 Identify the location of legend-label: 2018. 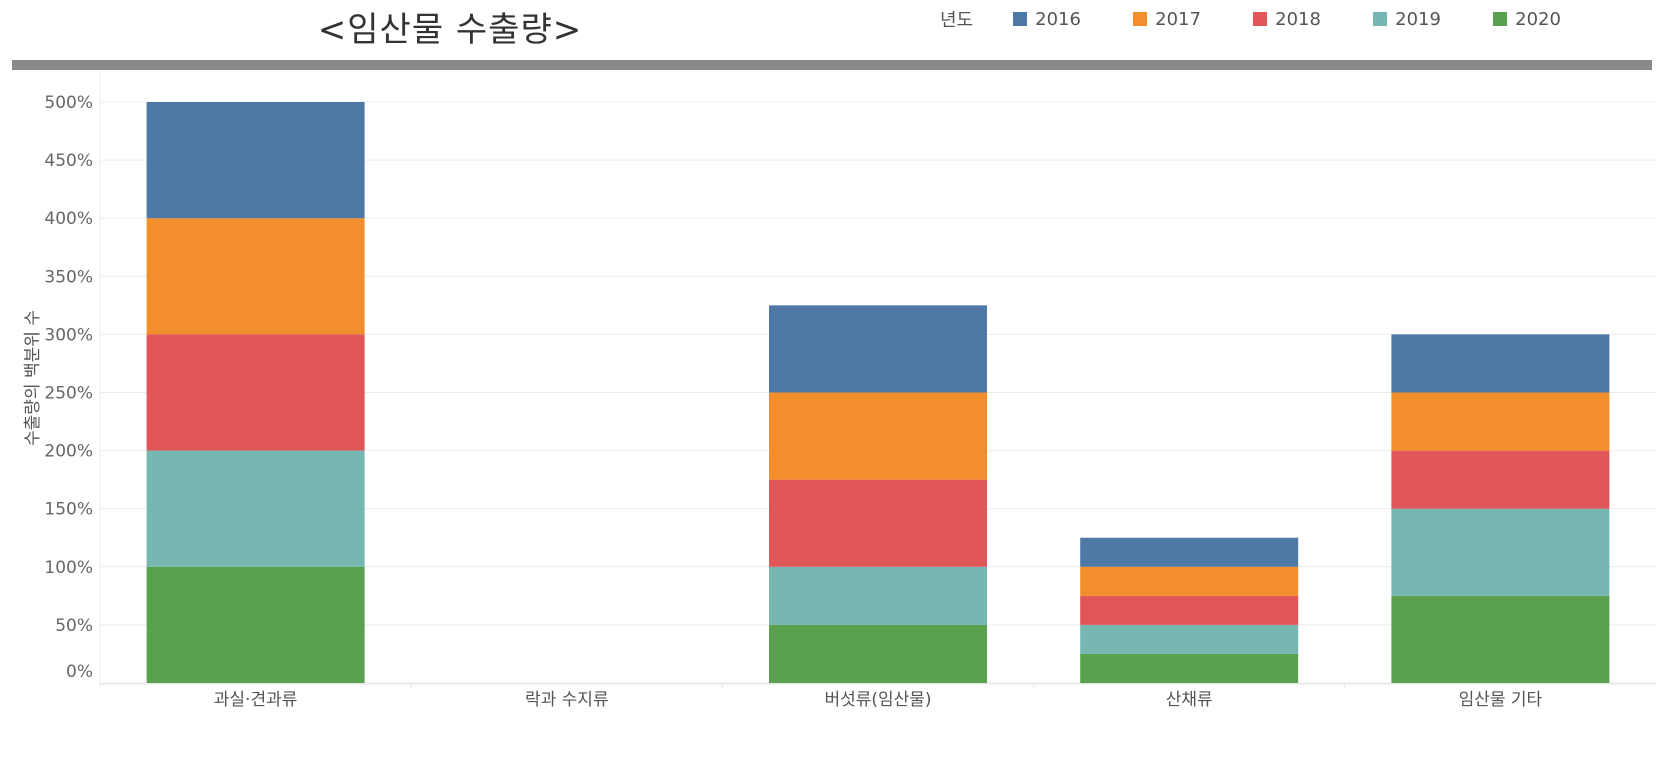
(1298, 19).